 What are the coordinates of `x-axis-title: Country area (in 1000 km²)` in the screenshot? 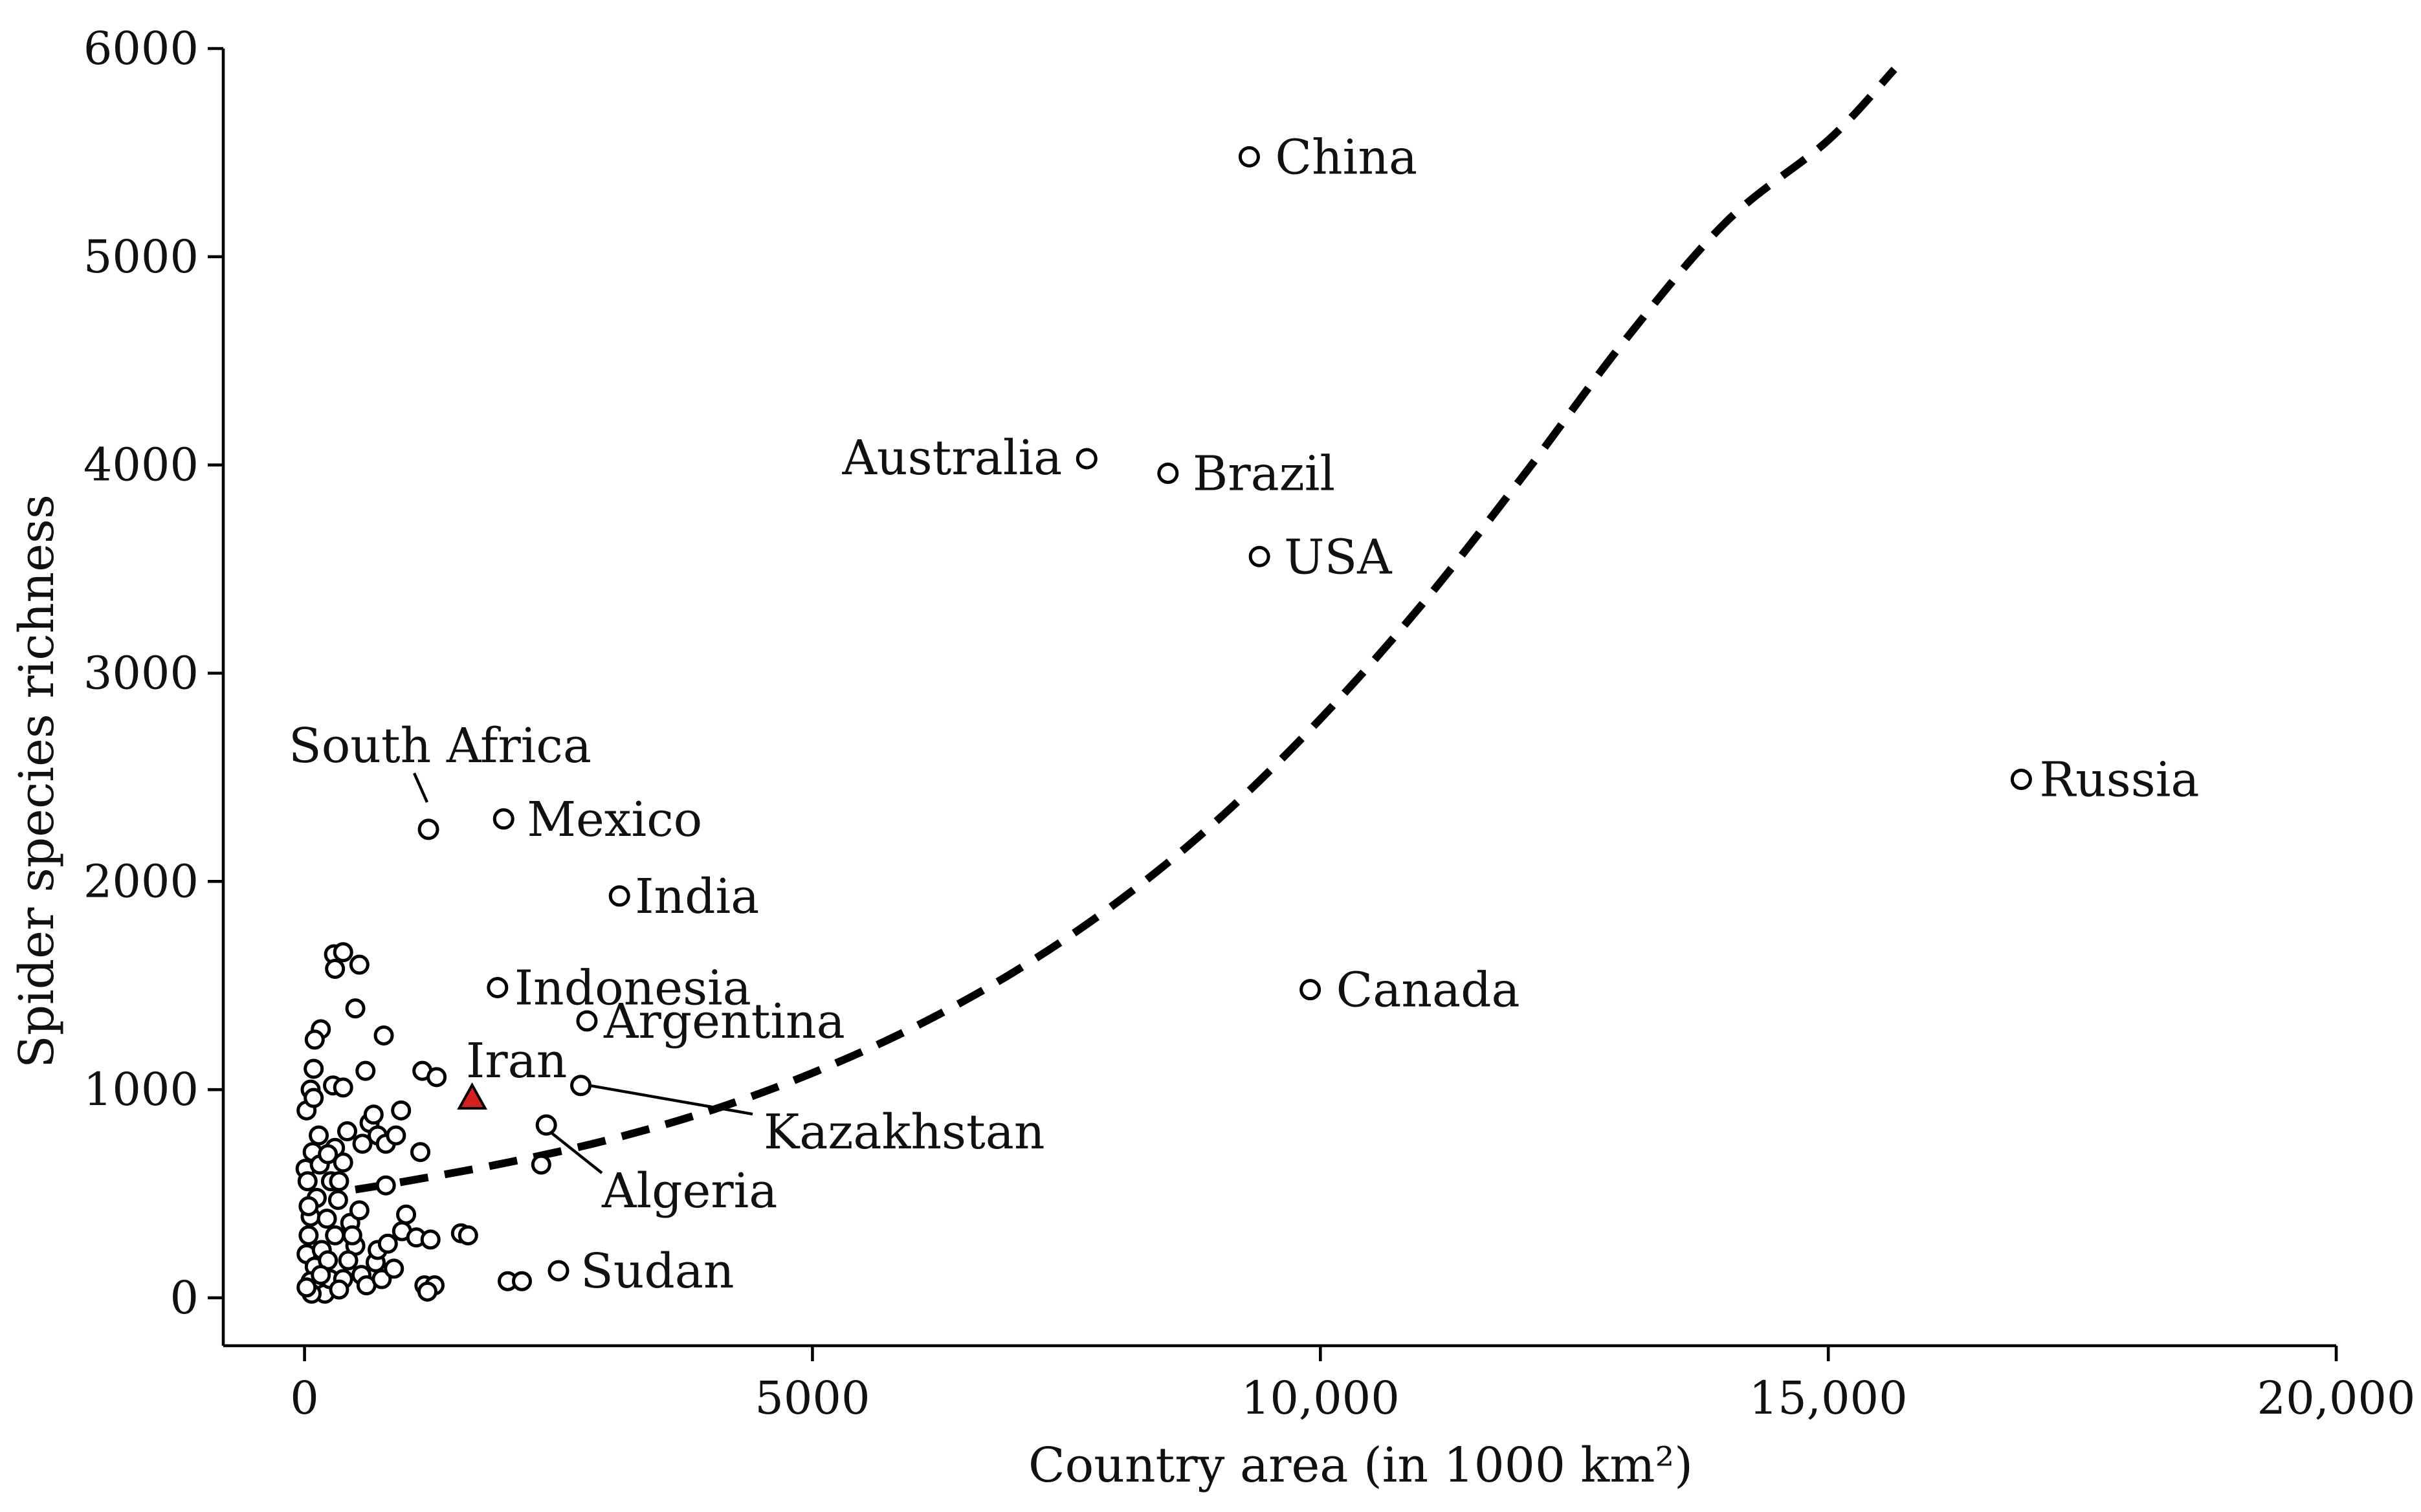 It's located at (1361, 1465).